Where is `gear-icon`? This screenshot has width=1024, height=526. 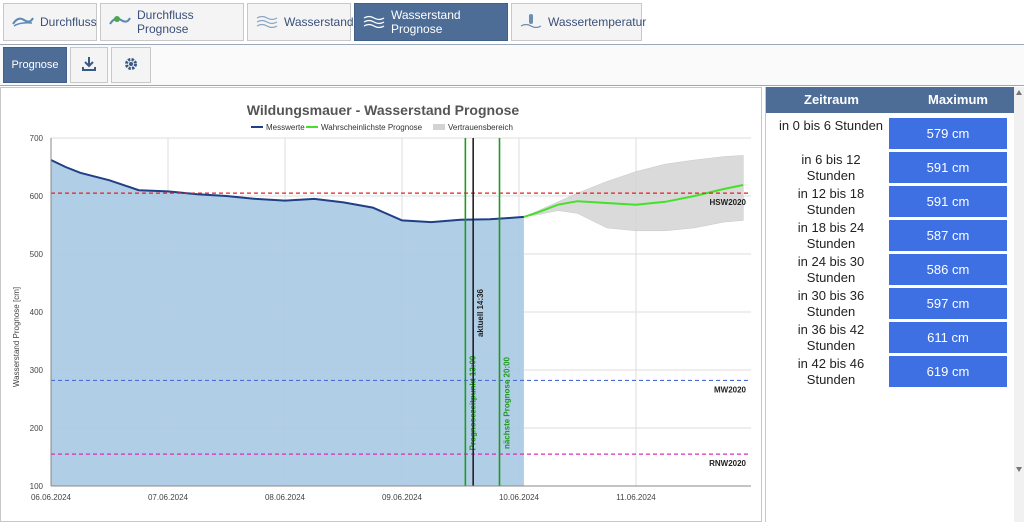 gear-icon is located at coordinates (131, 65).